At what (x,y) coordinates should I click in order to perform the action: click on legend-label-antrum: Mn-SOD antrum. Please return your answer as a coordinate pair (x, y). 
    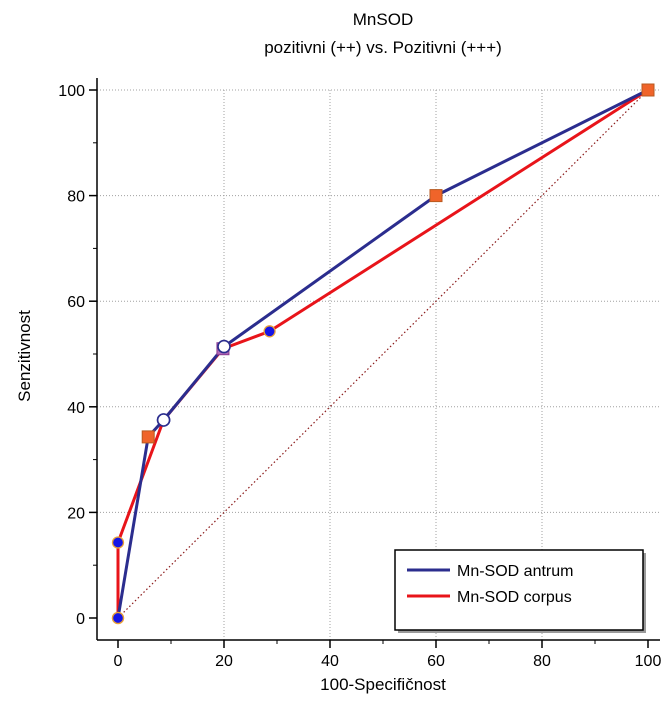
    Looking at the image, I should click on (515, 571).